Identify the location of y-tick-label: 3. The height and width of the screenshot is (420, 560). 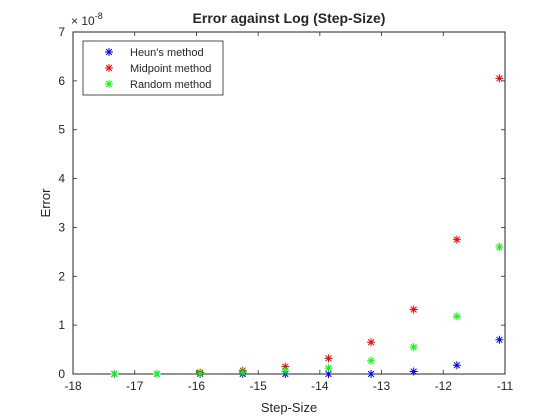
(61, 227).